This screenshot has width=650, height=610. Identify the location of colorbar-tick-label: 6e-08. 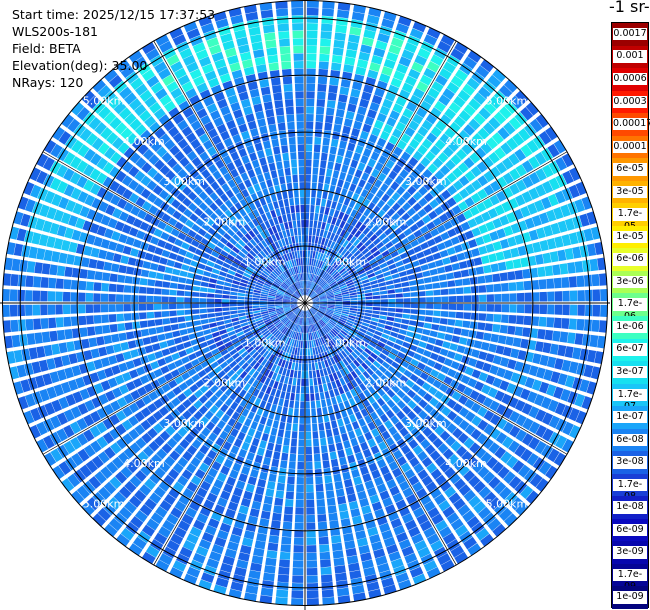
(630, 440).